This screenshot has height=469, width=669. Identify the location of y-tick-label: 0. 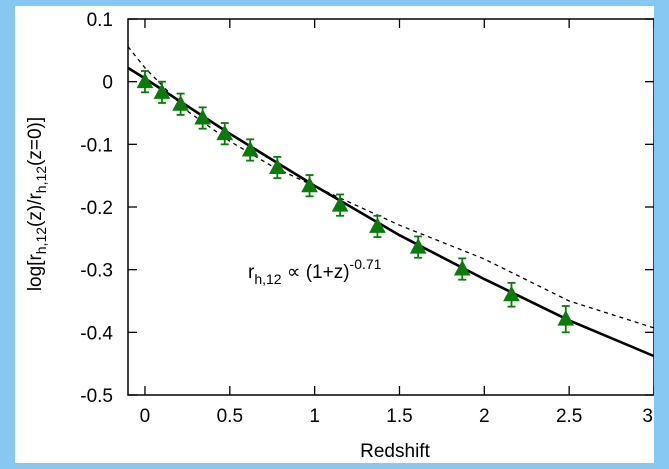
(107, 83).